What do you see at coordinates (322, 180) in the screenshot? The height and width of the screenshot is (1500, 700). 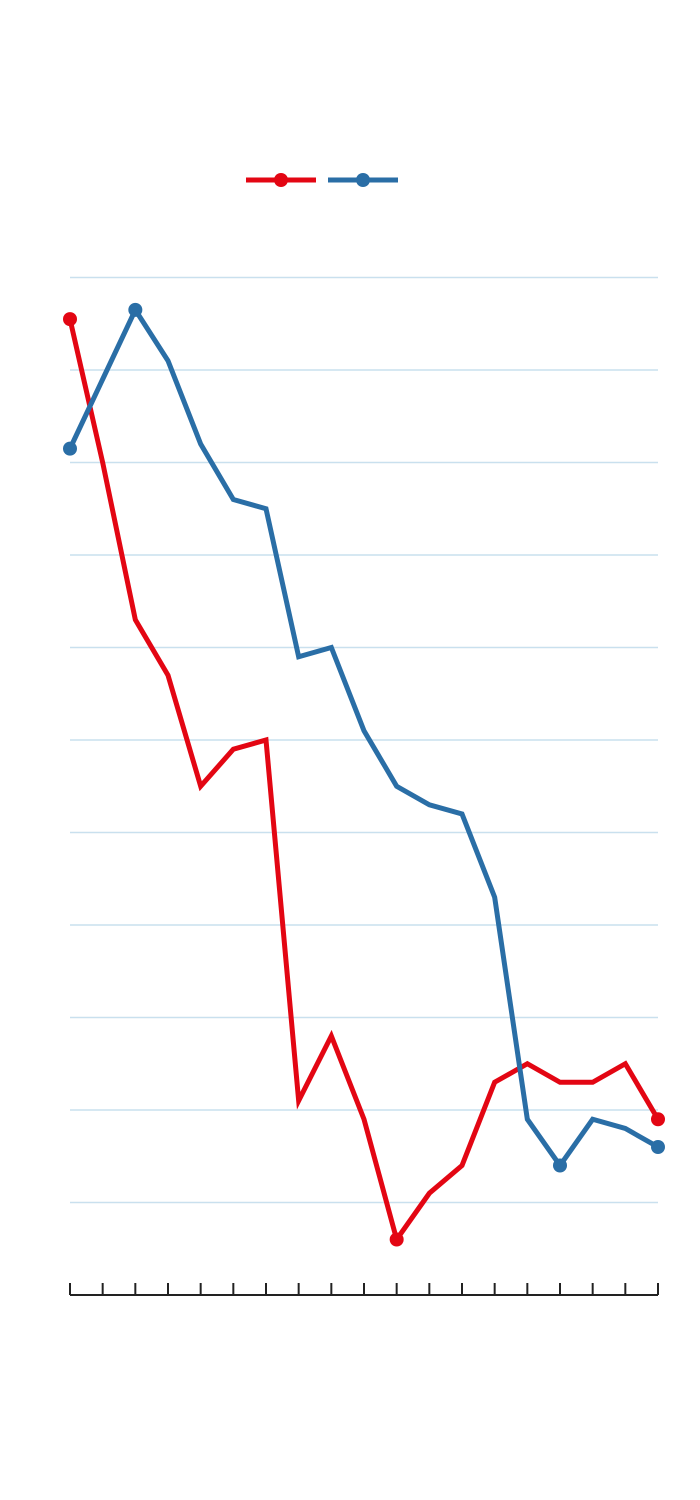 I see `legend` at bounding box center [322, 180].